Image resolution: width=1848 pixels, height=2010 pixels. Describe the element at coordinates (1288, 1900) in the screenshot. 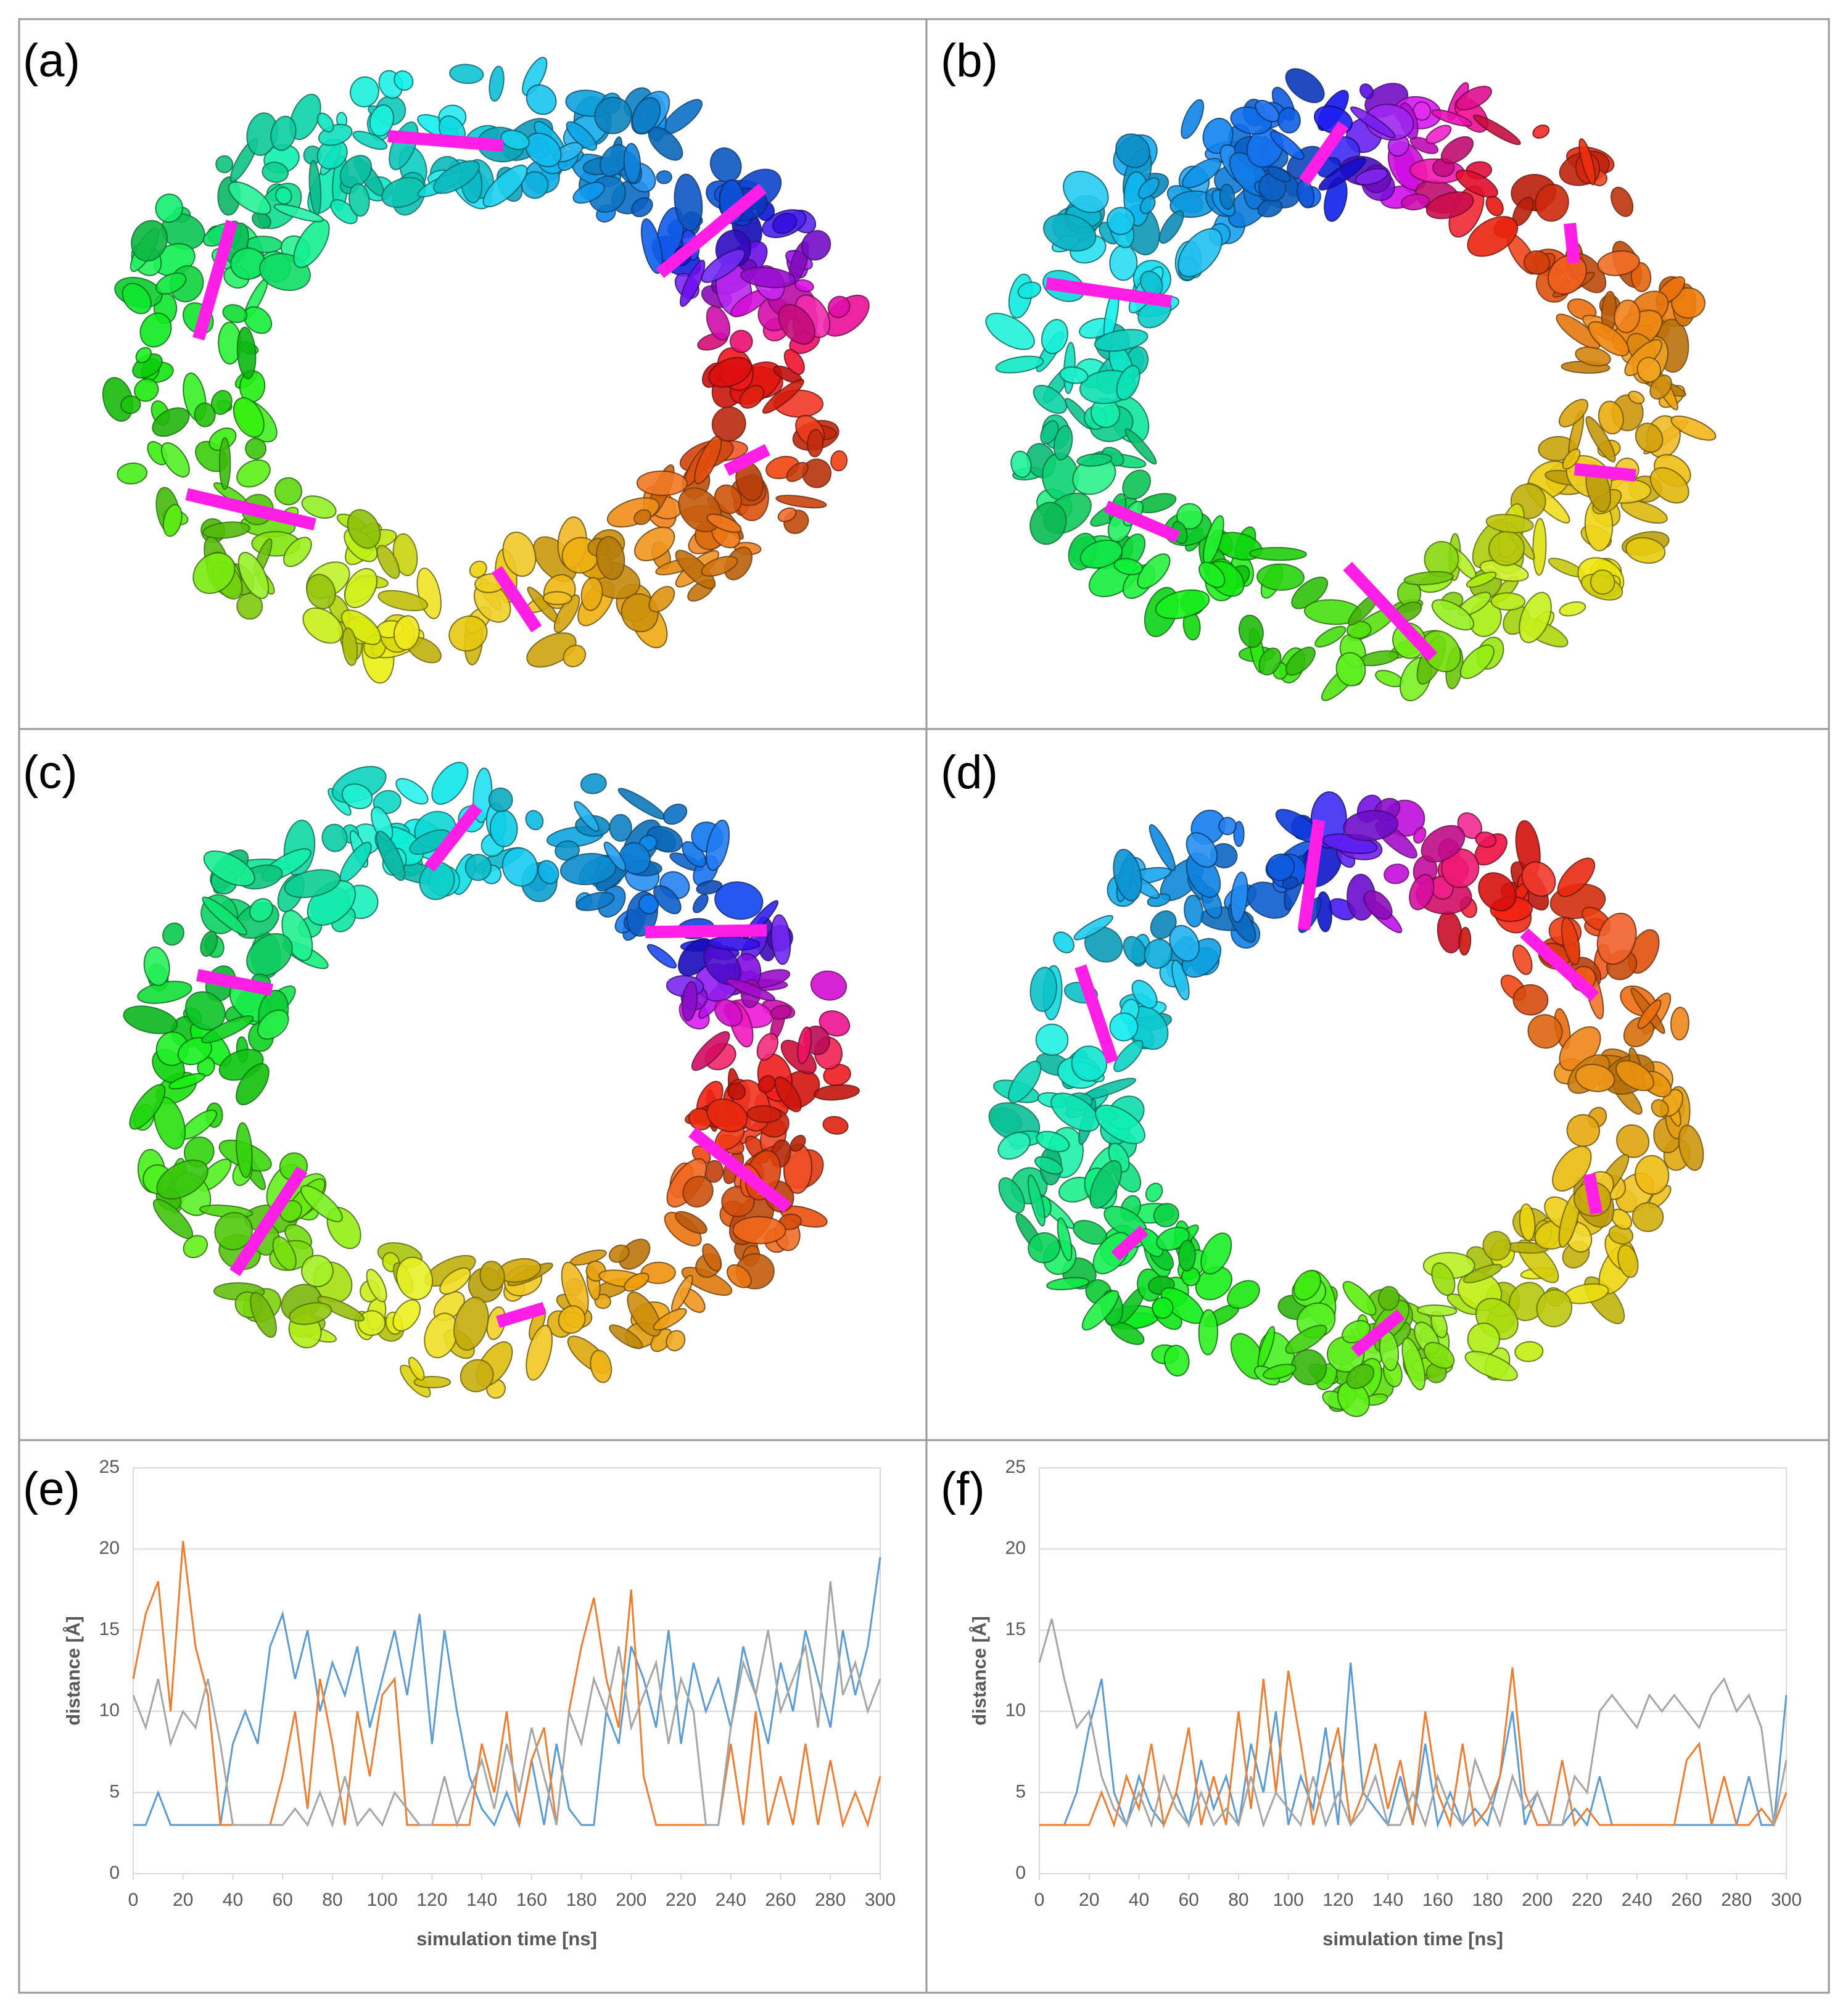

I see `x-tick-label: 100` at that location.